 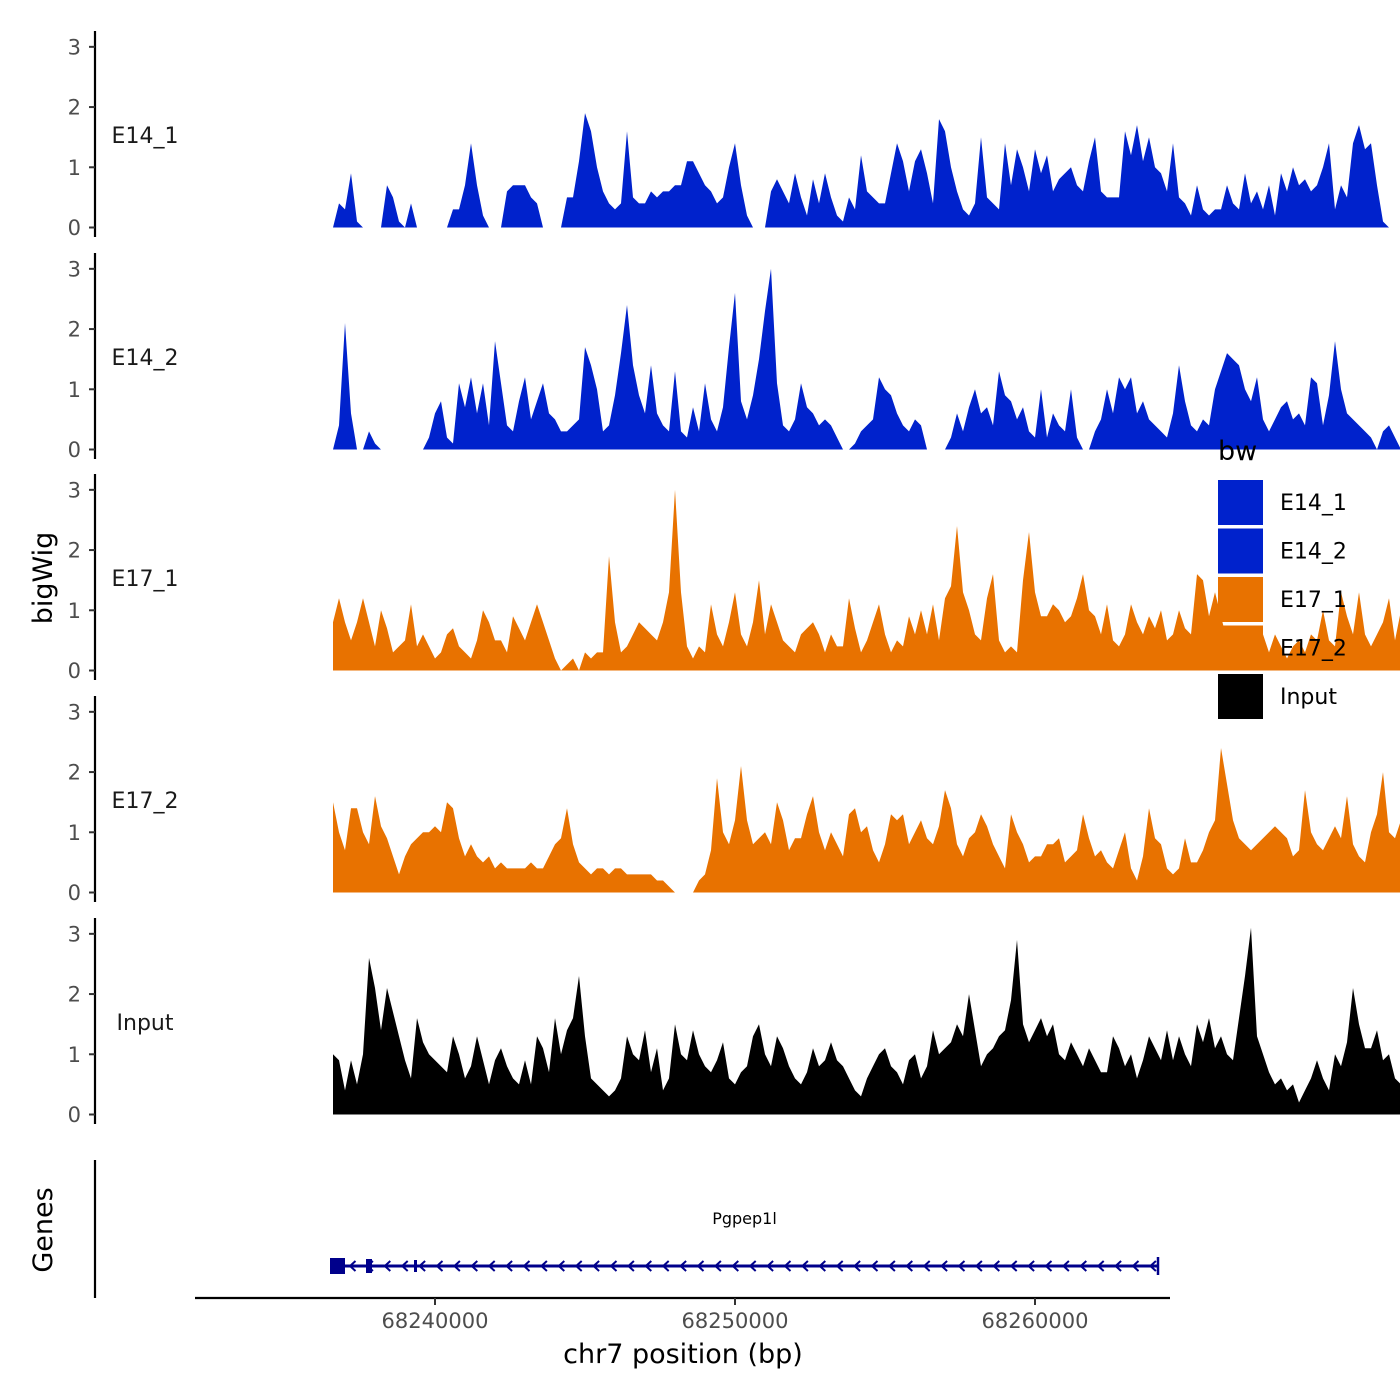 What do you see at coordinates (1035, 1321) in the screenshot?
I see `x-tick-label: 68260000` at bounding box center [1035, 1321].